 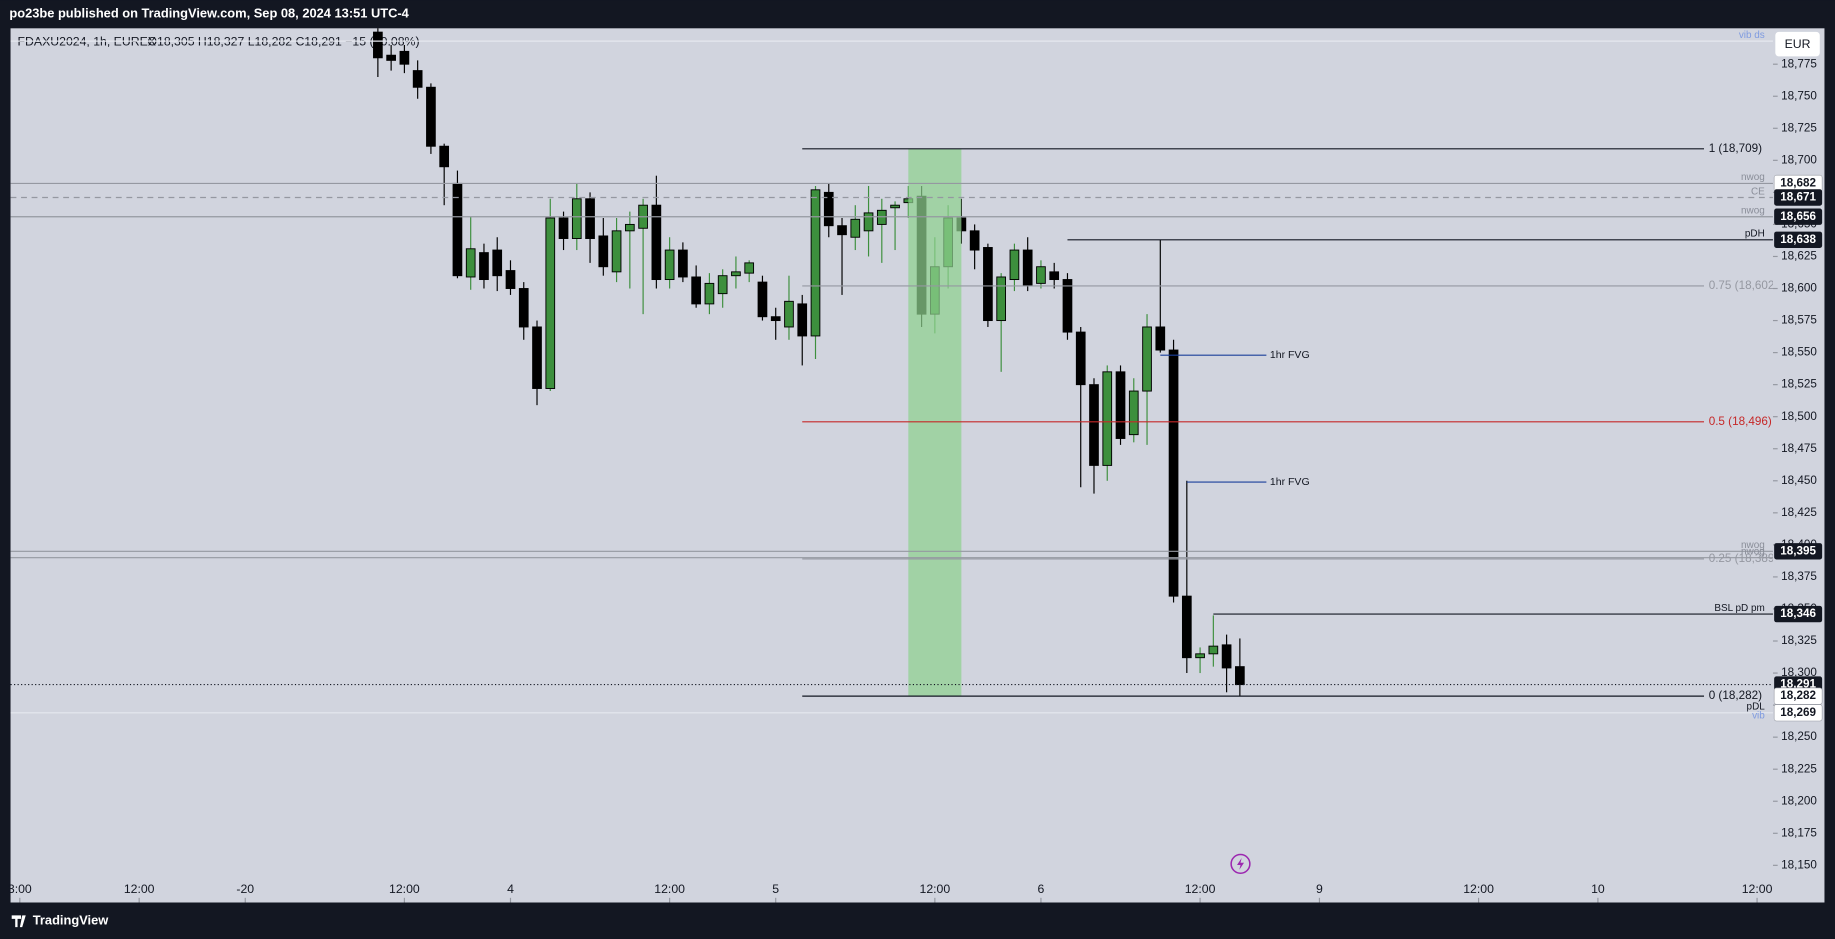 What do you see at coordinates (1798, 182) in the screenshot?
I see `price-badge-label: 18,682` at bounding box center [1798, 182].